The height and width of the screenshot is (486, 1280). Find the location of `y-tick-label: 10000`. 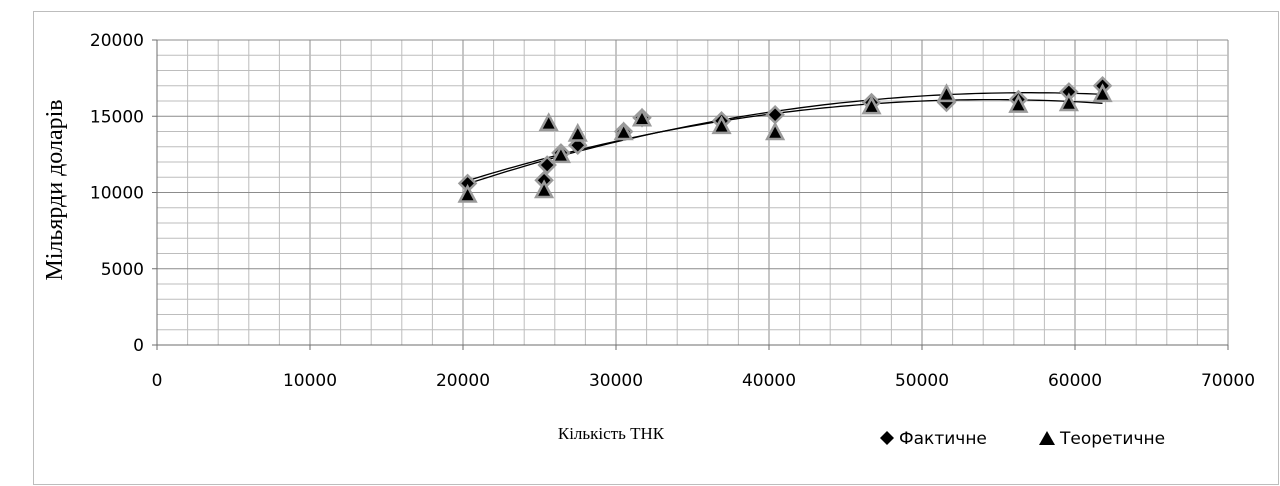

y-tick-label: 10000 is located at coordinates (117, 194).